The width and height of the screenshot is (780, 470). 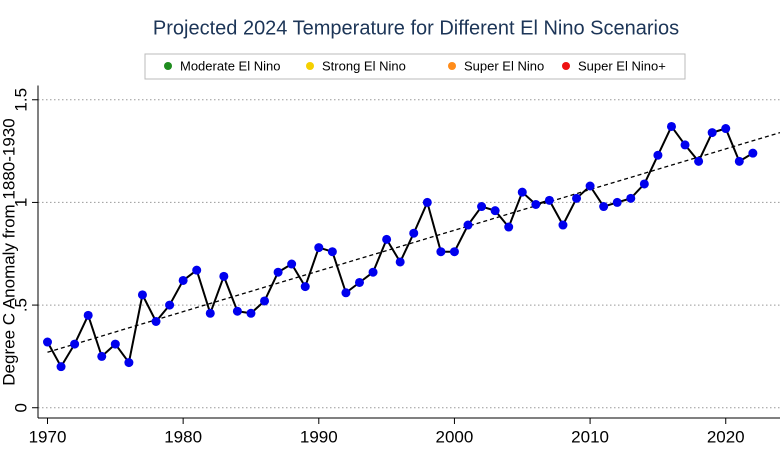 What do you see at coordinates (455, 436) in the screenshot?
I see `x-tick-label: 2000` at bounding box center [455, 436].